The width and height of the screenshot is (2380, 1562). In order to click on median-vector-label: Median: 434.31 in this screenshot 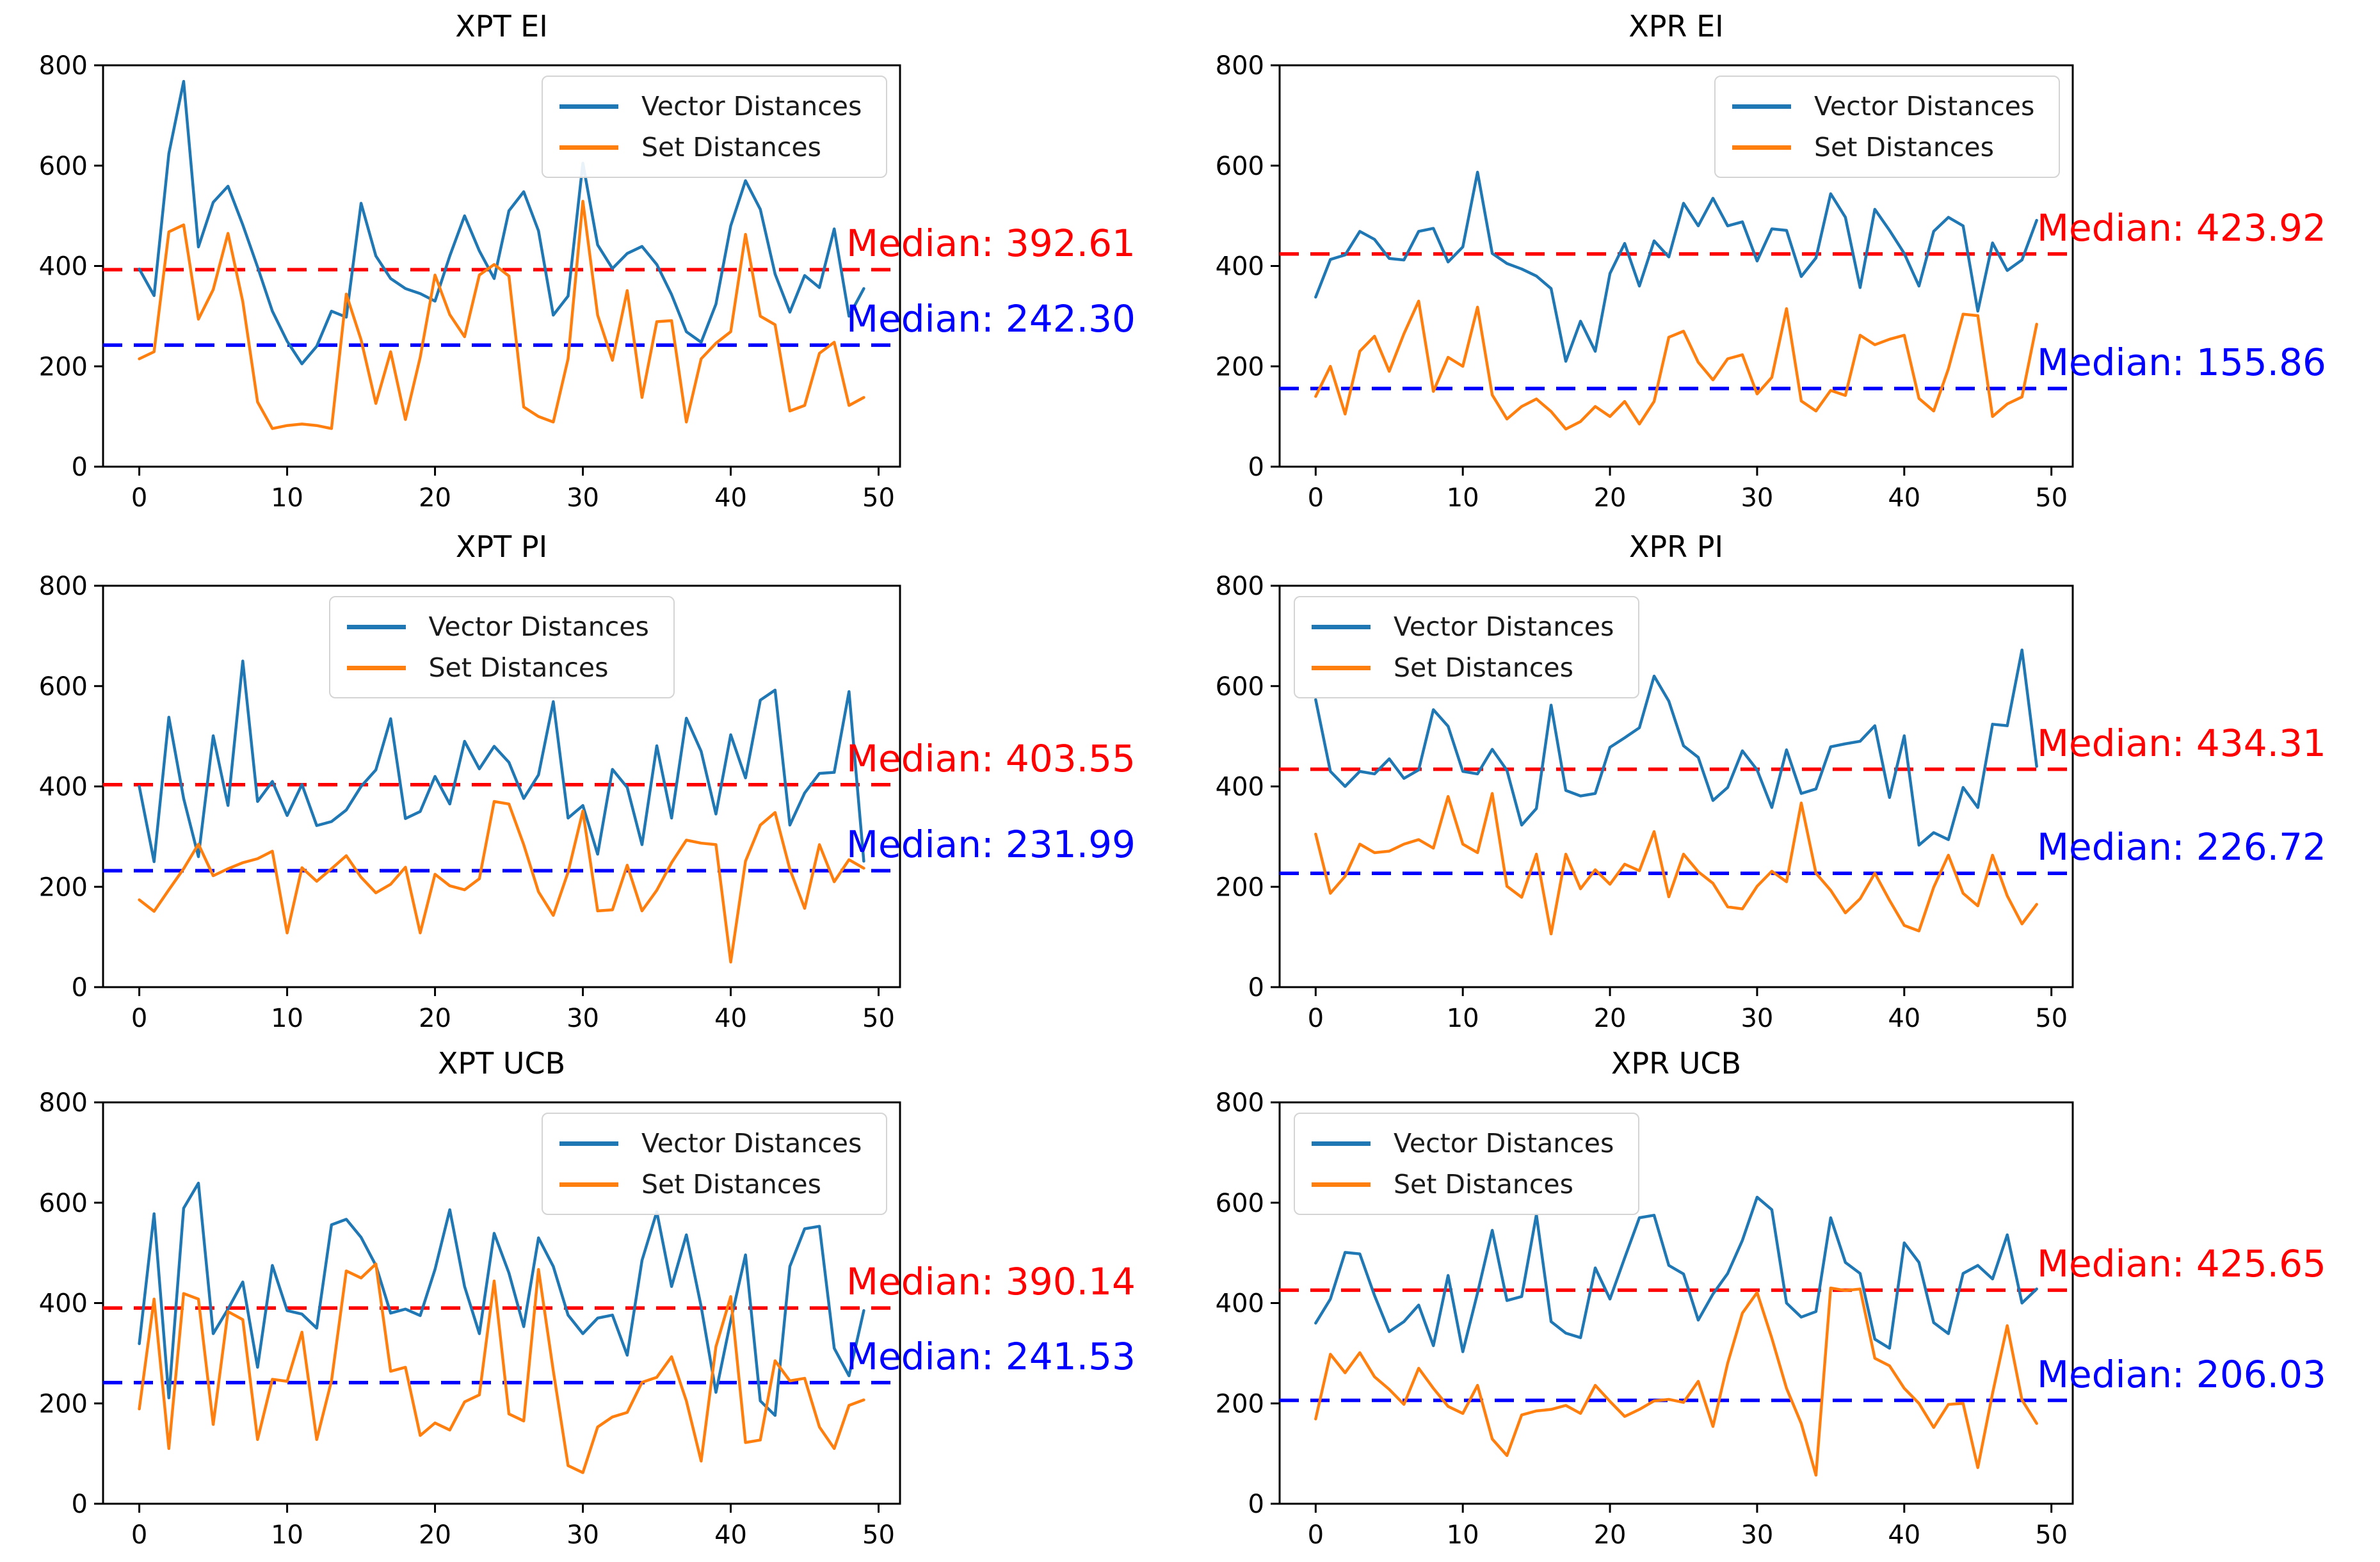, I will do `click(2181, 743)`.